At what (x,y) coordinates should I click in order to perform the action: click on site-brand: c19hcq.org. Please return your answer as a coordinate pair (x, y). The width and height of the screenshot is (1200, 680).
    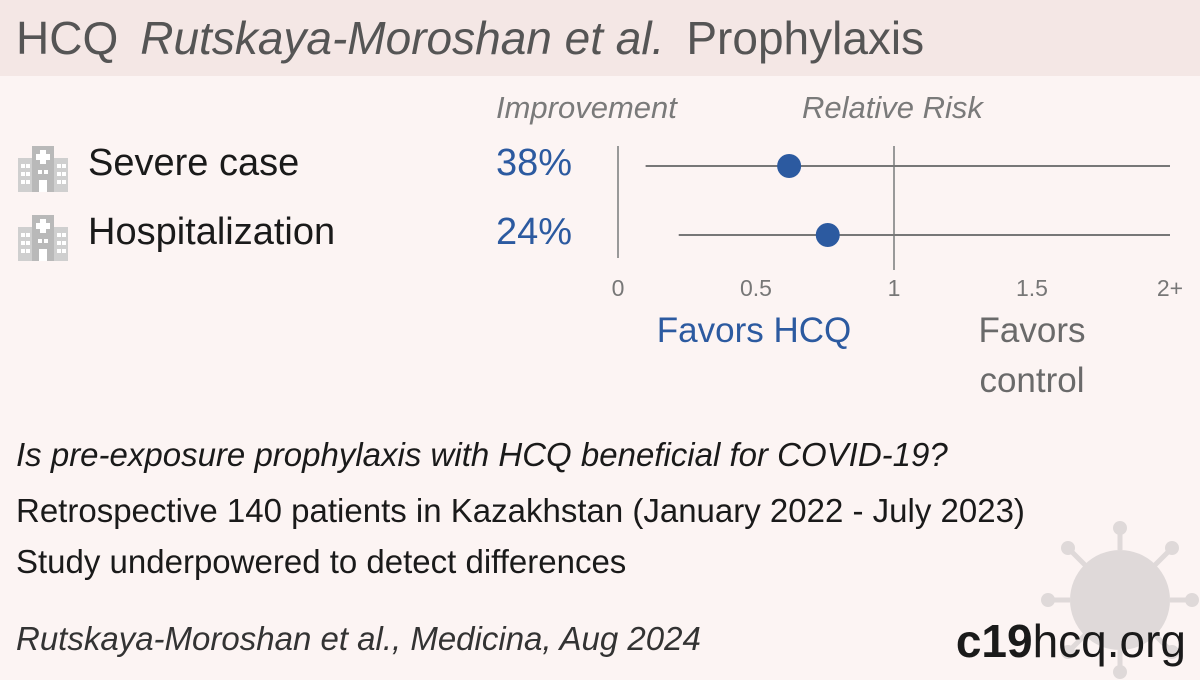
    Looking at the image, I should click on (1071, 641).